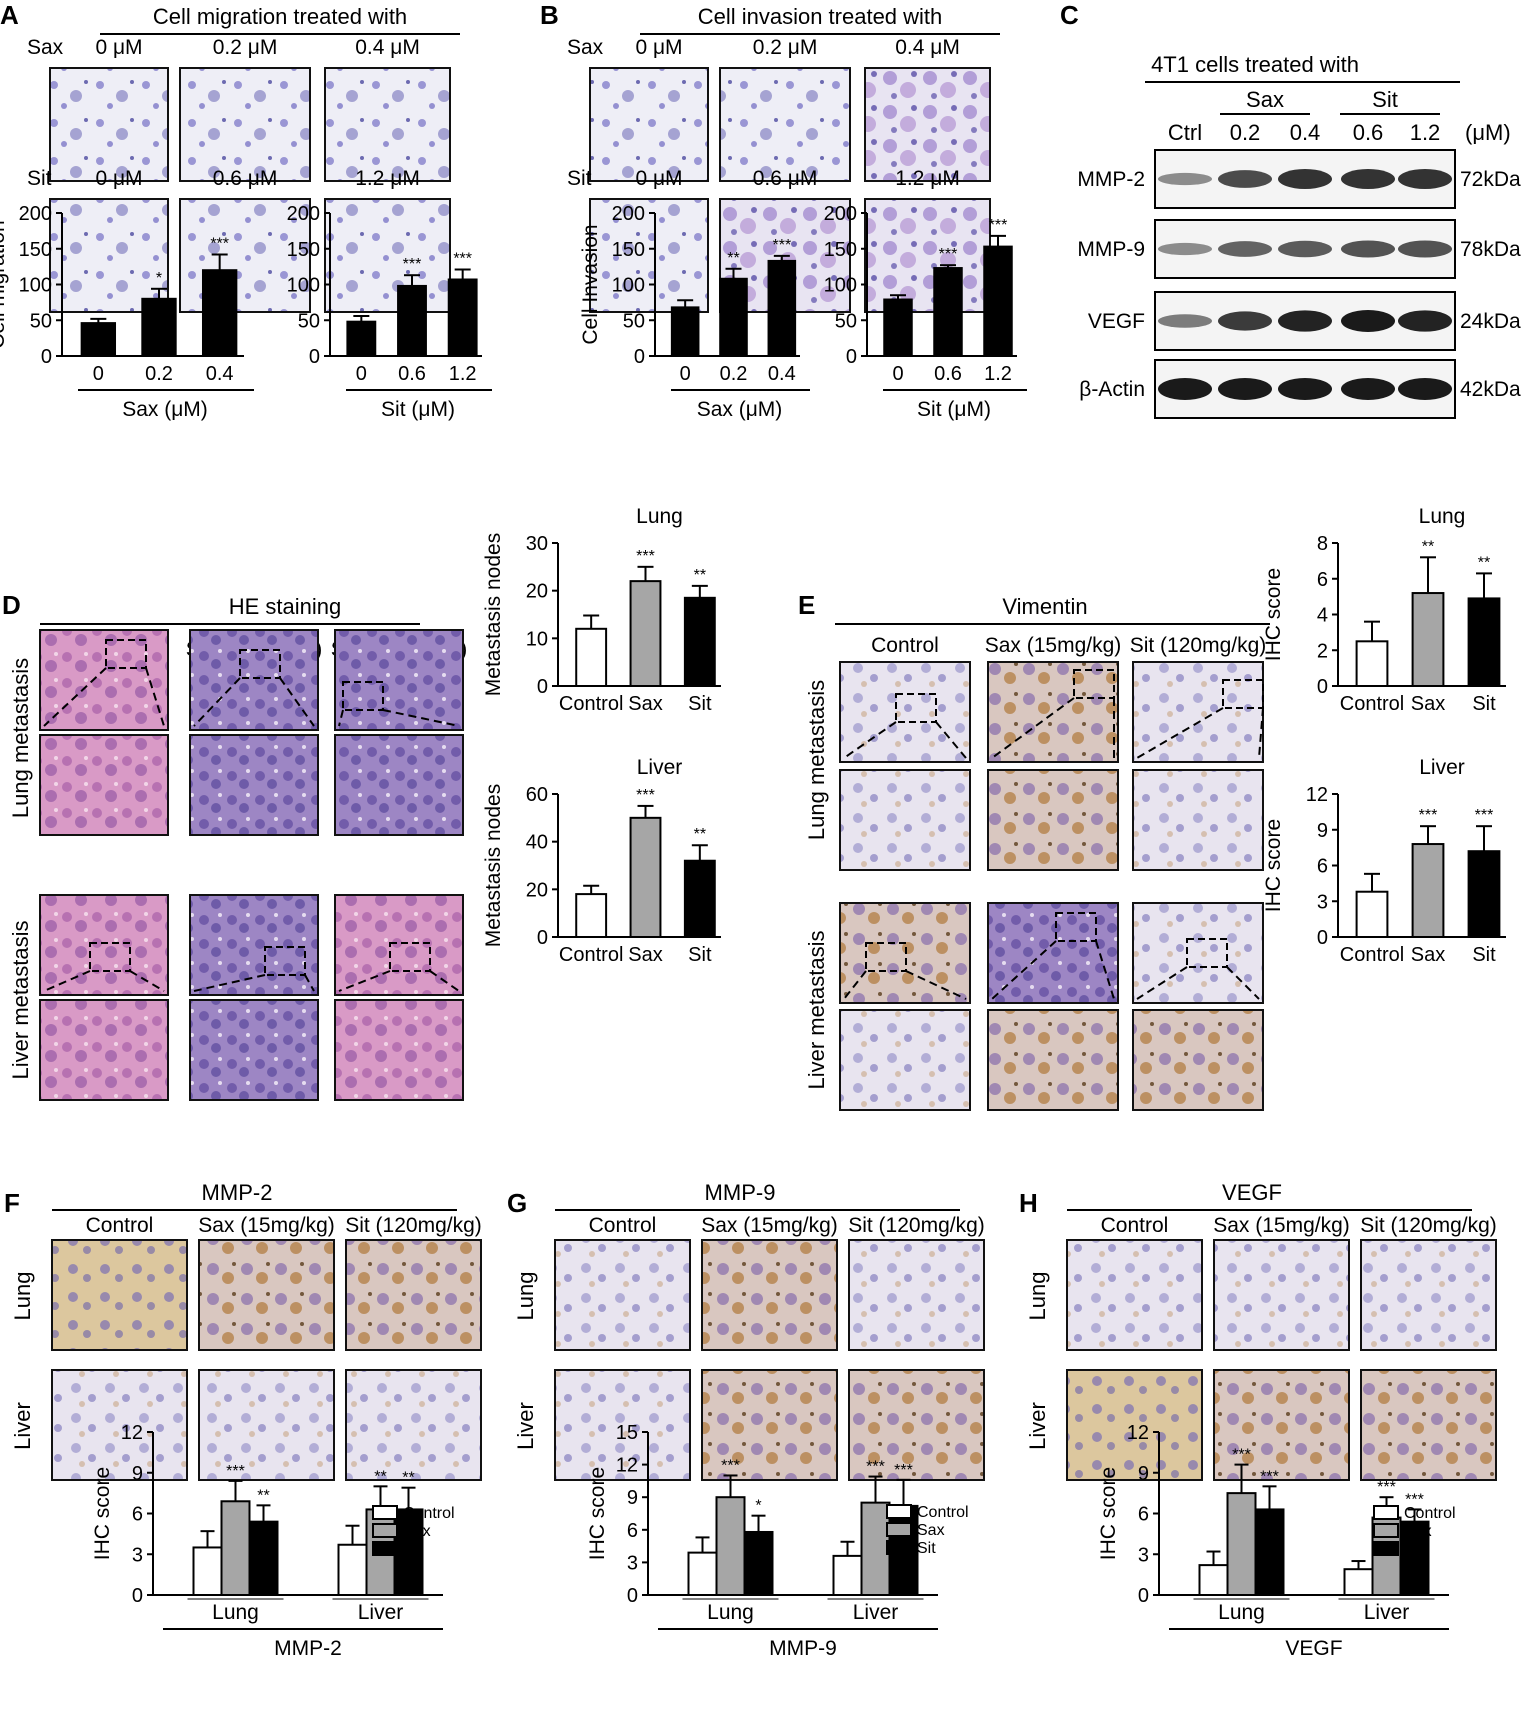 The height and width of the screenshot is (1734, 1535). Describe the element at coordinates (659, 516) in the screenshot. I see `chart-title: Lung` at that location.